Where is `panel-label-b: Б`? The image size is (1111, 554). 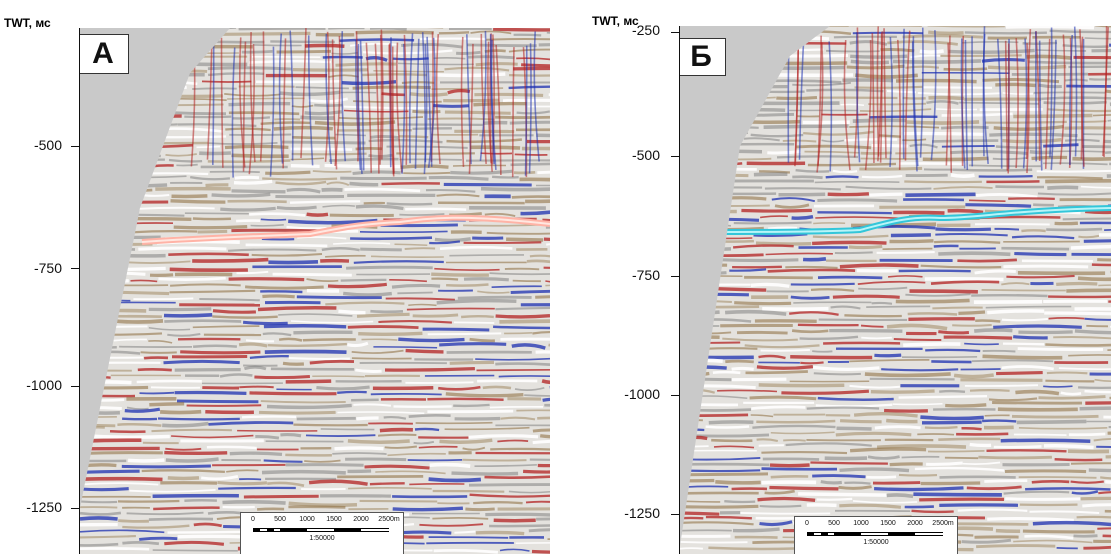
panel-label-b: Б is located at coordinates (703, 57).